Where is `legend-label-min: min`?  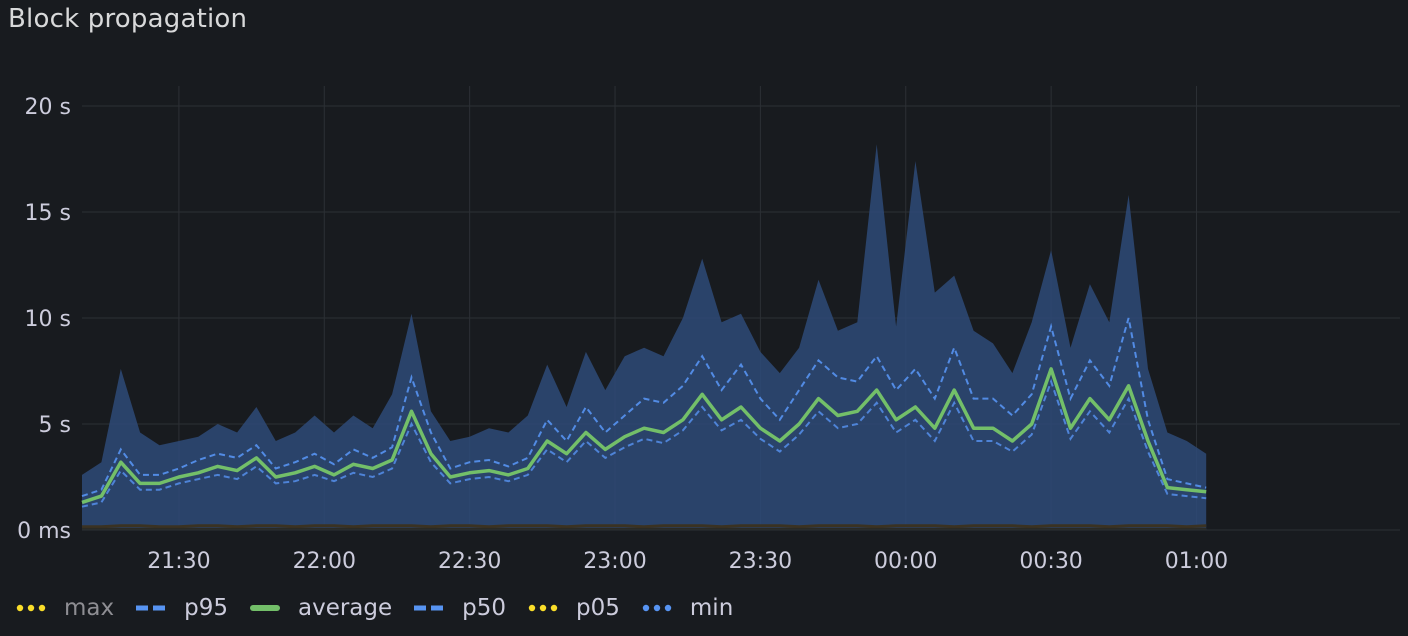 legend-label-min: min is located at coordinates (711, 608).